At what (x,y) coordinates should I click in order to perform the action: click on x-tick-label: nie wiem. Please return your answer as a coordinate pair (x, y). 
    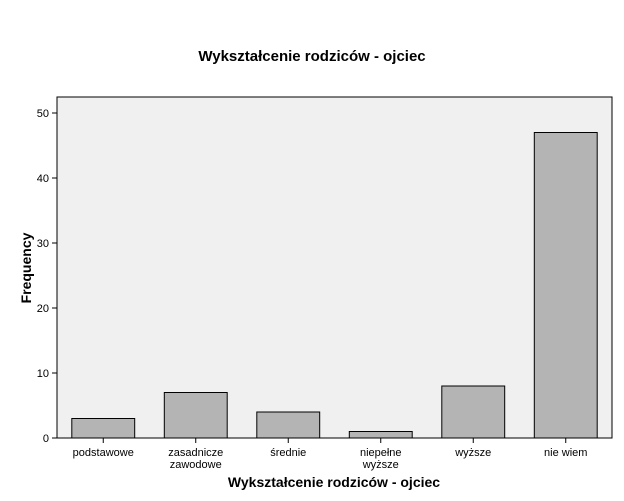
    Looking at the image, I should click on (565, 453).